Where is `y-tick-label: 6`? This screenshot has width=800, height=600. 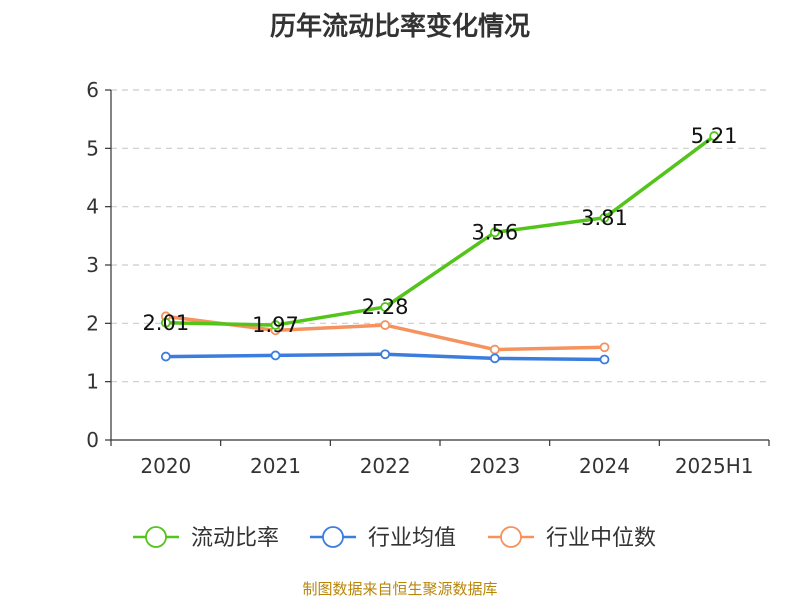 y-tick-label: 6 is located at coordinates (92, 90).